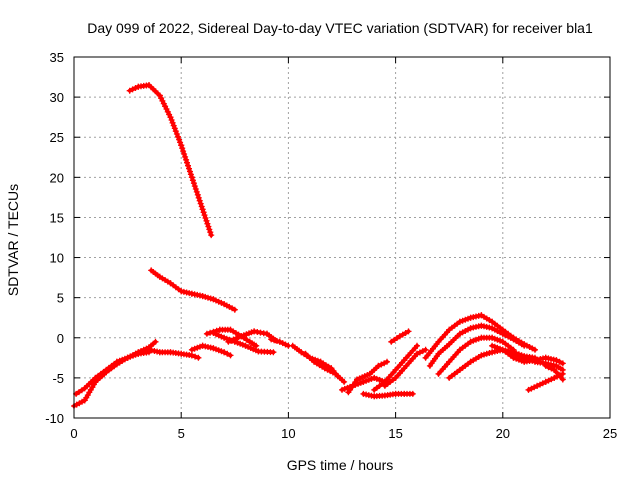 The height and width of the screenshot is (480, 640). What do you see at coordinates (13, 240) in the screenshot?
I see `y-axis-label: SDTVAR / TECUs` at bounding box center [13, 240].